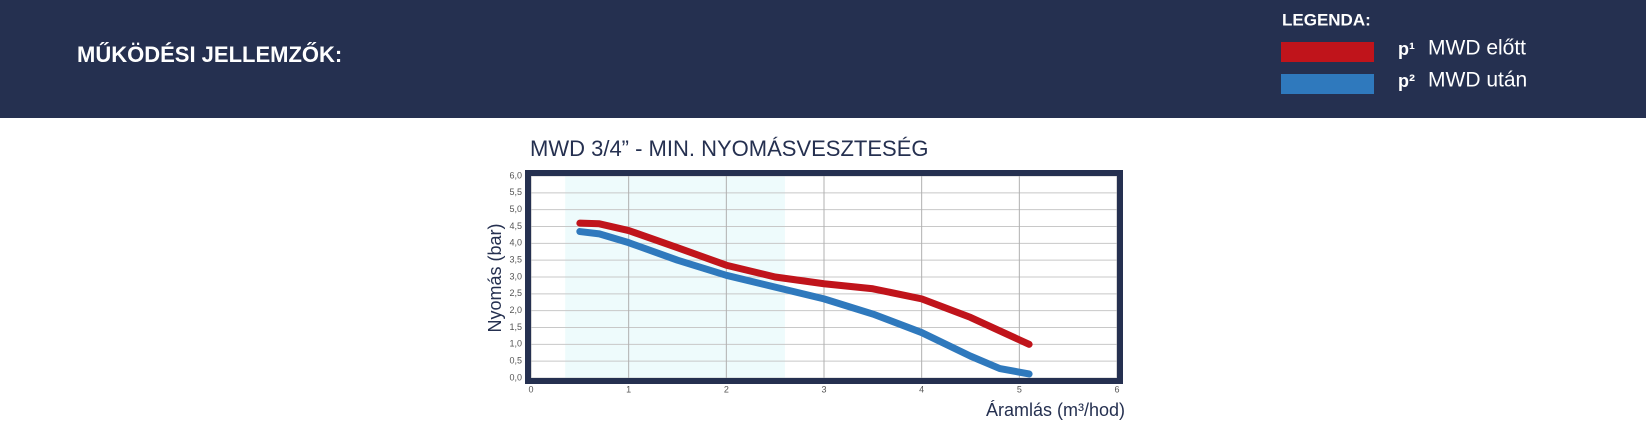  Describe the element at coordinates (1055, 410) in the screenshot. I see `x-axis-label: Áramlás (m³/hod)` at that location.